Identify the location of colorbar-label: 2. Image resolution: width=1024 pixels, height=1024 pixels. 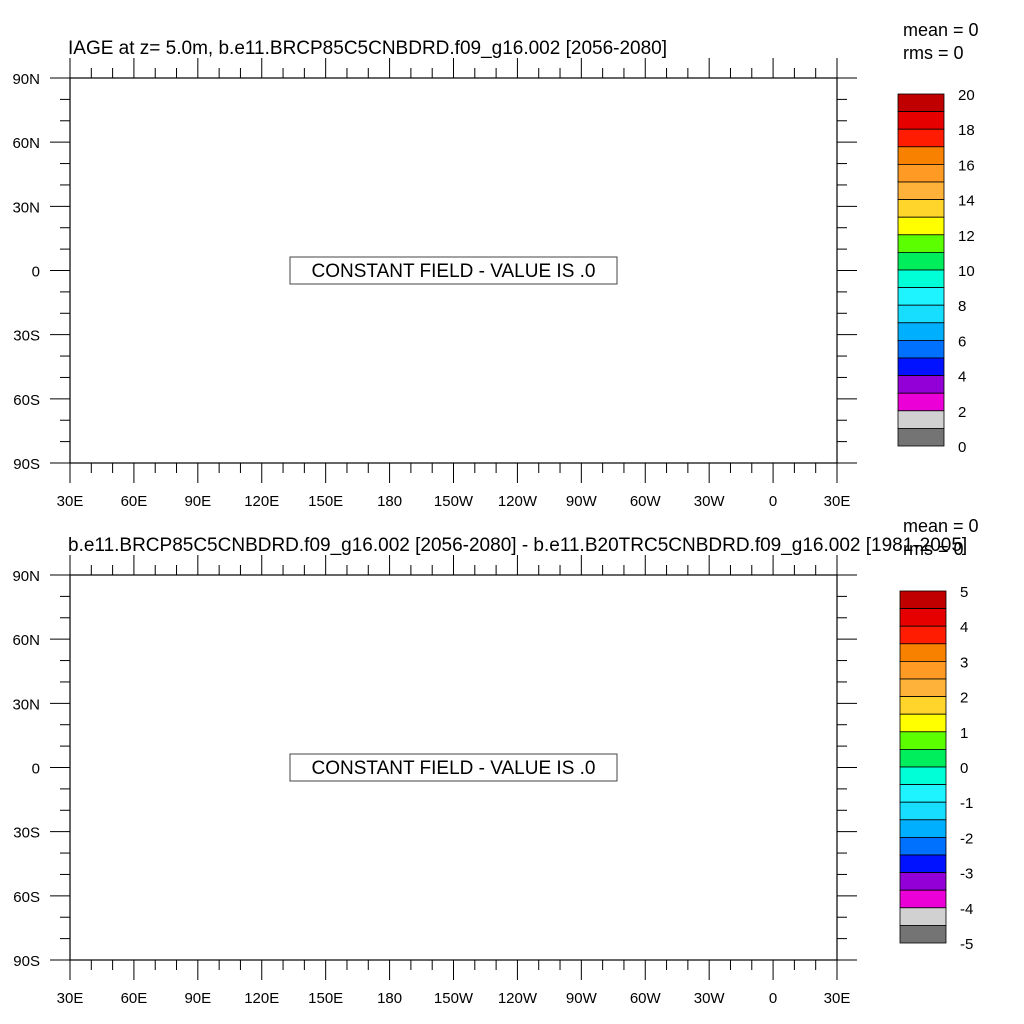
(964, 698).